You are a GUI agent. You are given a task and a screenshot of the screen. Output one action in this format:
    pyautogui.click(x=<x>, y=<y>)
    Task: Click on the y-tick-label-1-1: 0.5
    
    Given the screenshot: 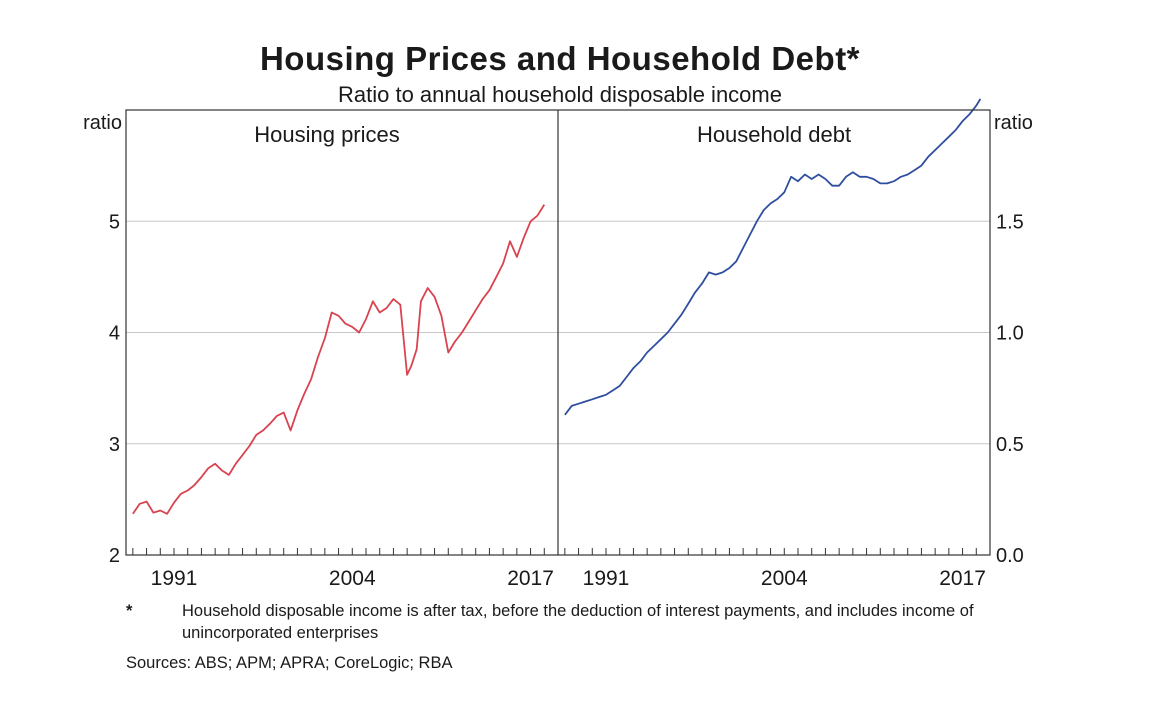 What is the action you would take?
    pyautogui.click(x=1010, y=445)
    